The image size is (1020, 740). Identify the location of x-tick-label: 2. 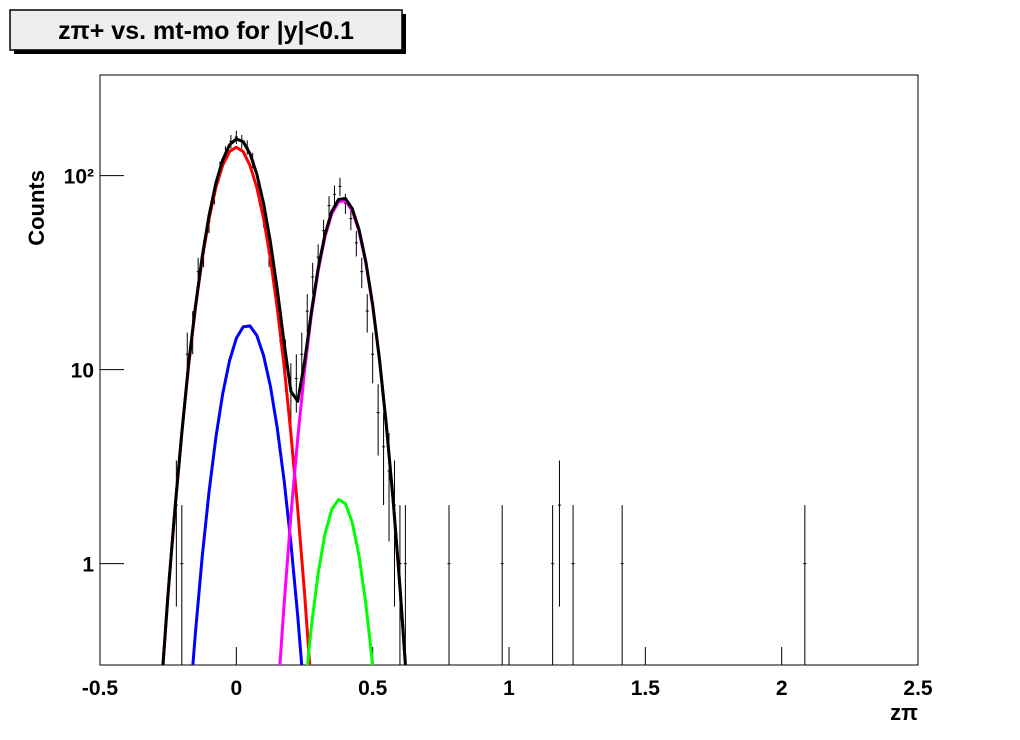
(782, 688).